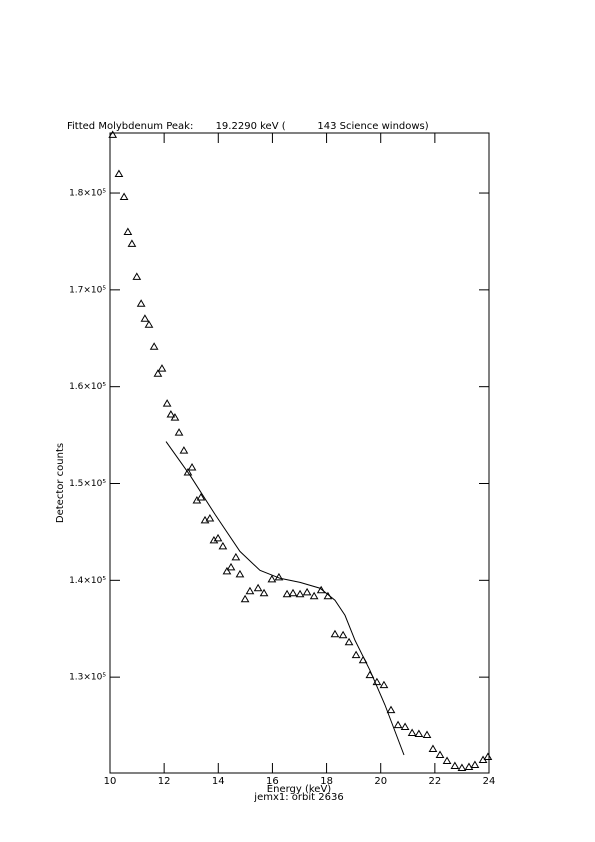 Image resolution: width=595 pixels, height=842 pixels. I want to click on x-tick-label: 20, so click(380, 781).